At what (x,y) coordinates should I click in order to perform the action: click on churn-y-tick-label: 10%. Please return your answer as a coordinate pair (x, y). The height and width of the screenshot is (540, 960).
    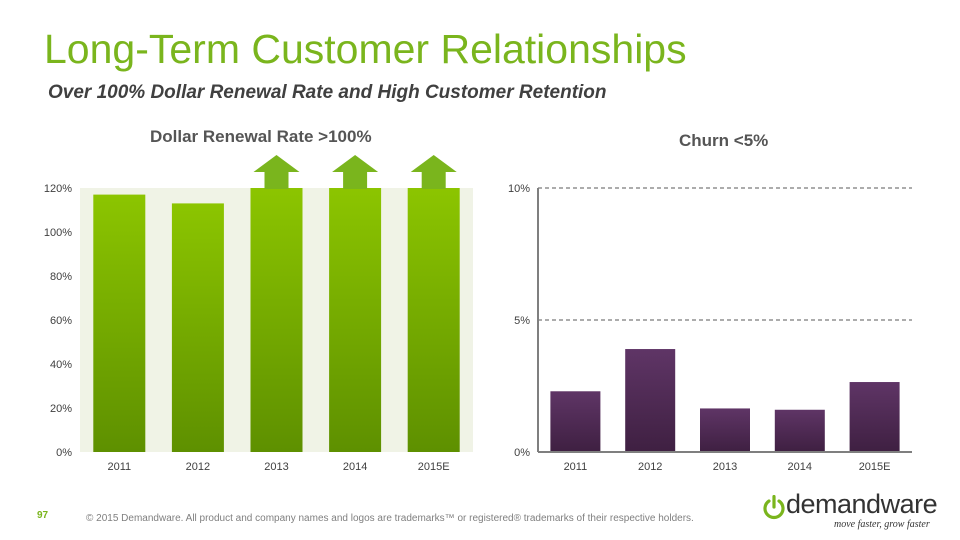
    Looking at the image, I should click on (519, 189).